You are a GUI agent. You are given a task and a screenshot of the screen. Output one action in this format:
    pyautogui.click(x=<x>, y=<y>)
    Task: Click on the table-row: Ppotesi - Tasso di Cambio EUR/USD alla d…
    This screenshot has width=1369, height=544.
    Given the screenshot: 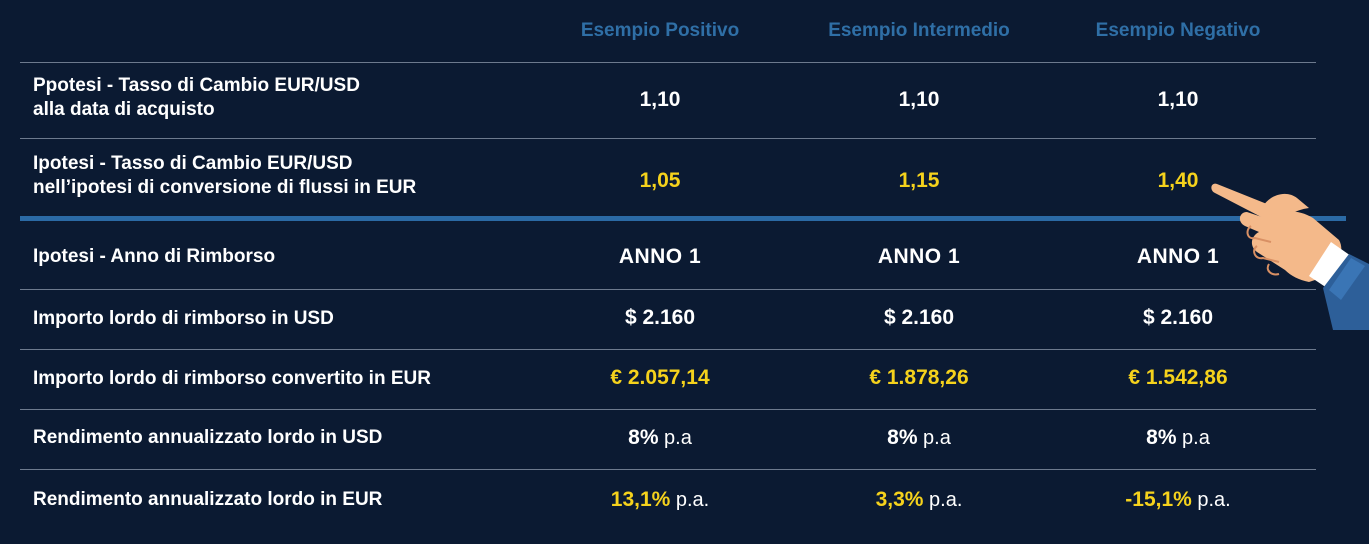 What is the action you would take?
    pyautogui.click(x=684, y=100)
    